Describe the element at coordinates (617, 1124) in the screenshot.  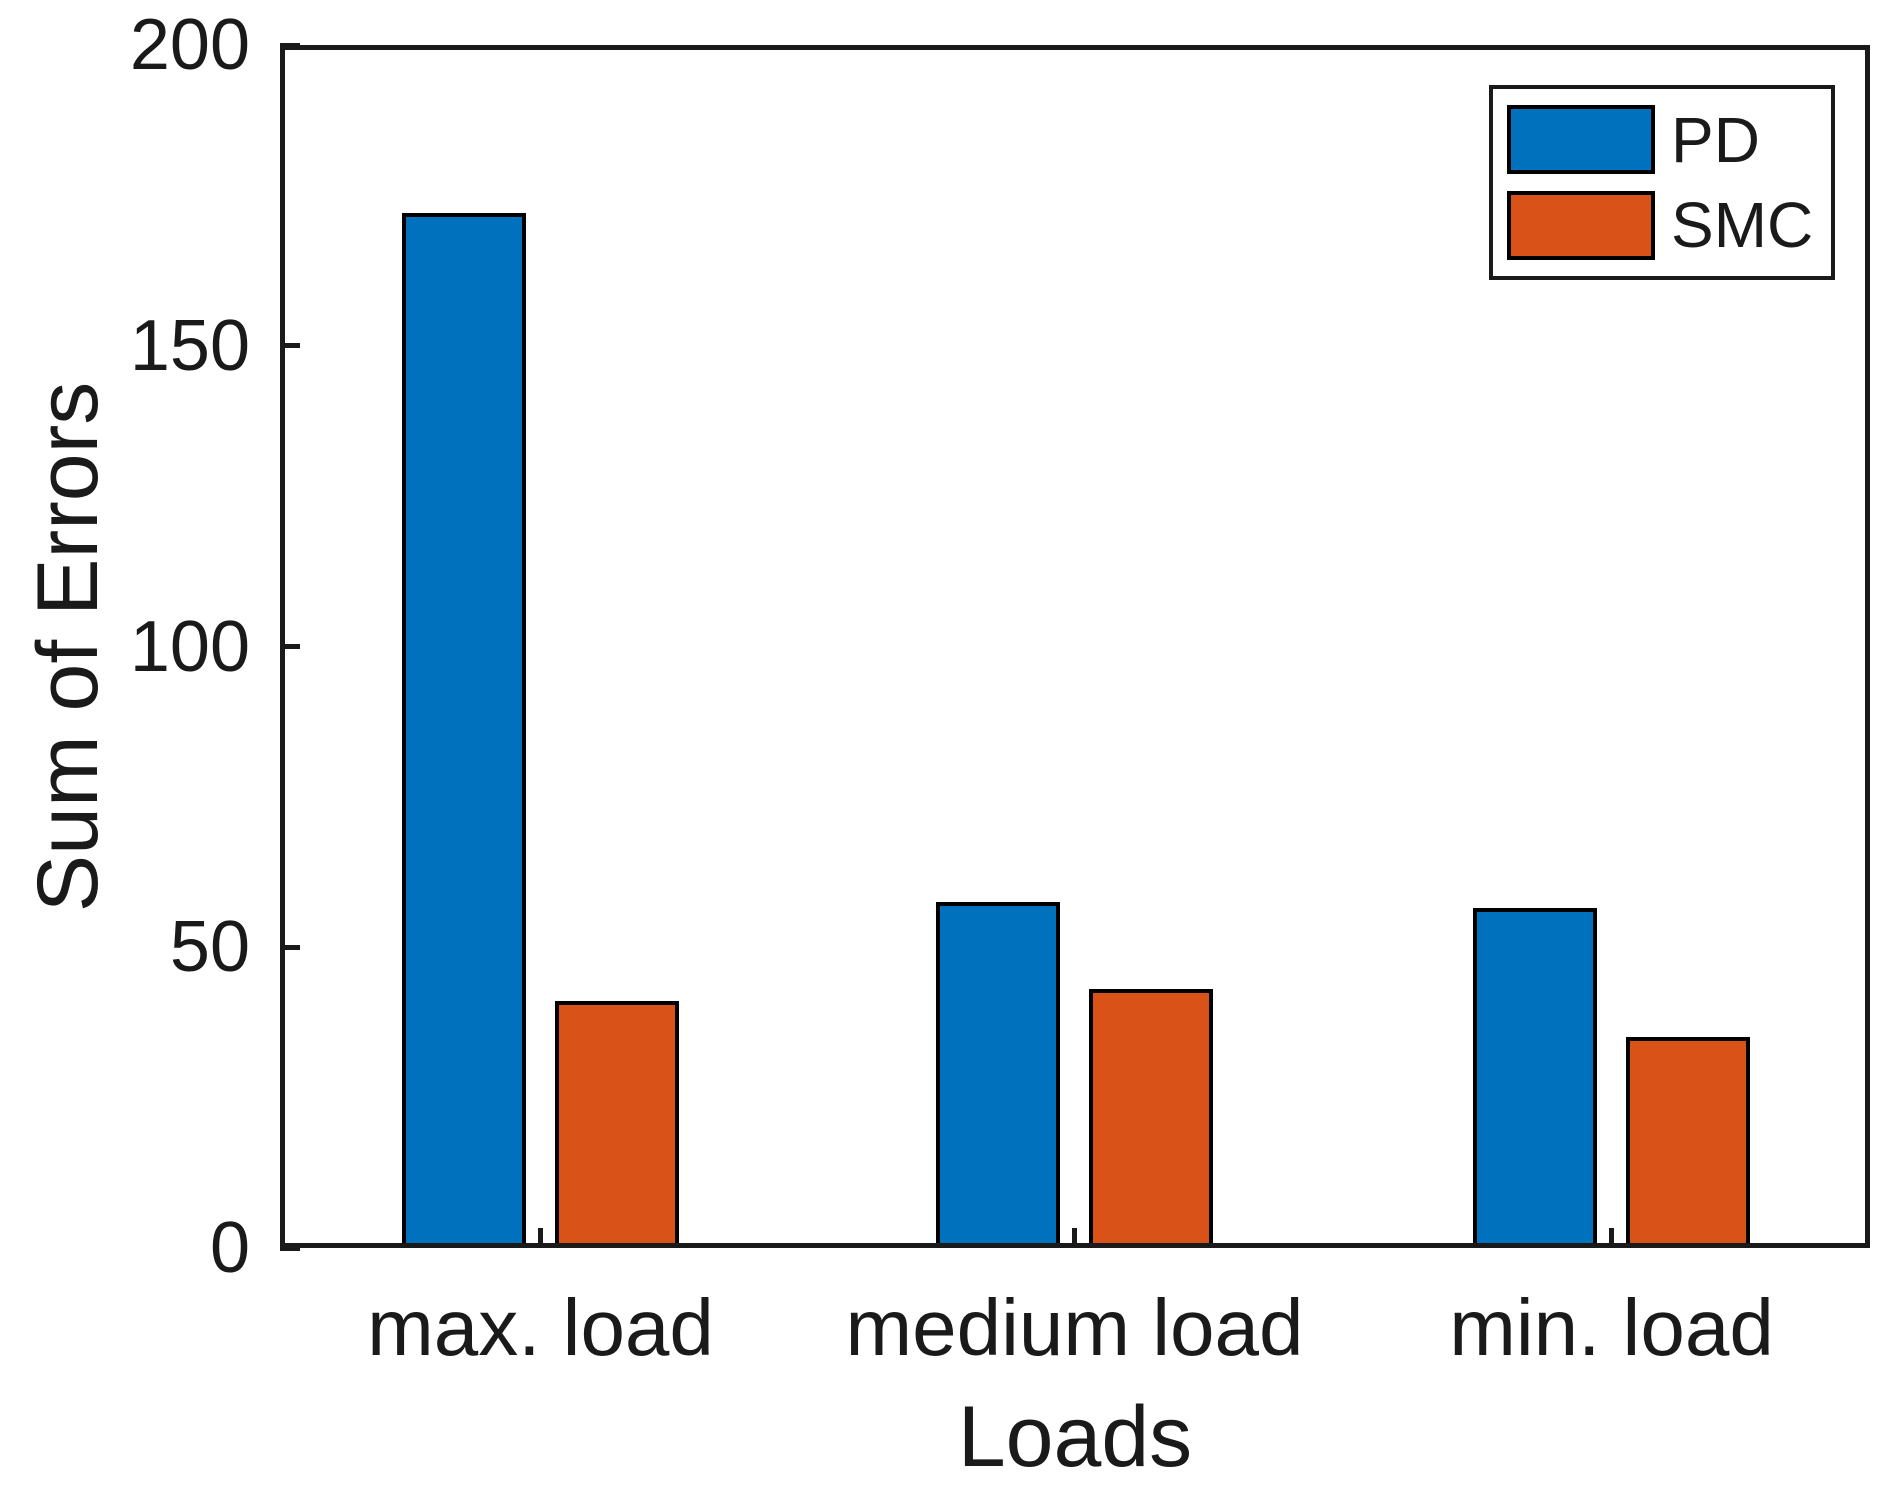
I see `bar-smc-max-load` at that location.